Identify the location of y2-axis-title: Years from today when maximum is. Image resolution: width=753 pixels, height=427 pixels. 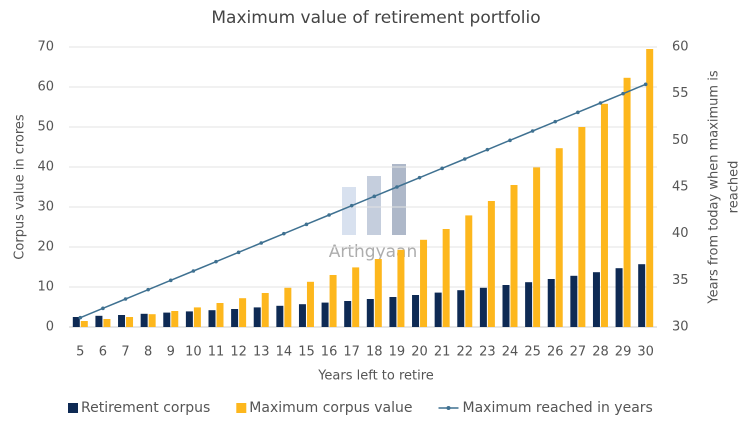
(714, 187).